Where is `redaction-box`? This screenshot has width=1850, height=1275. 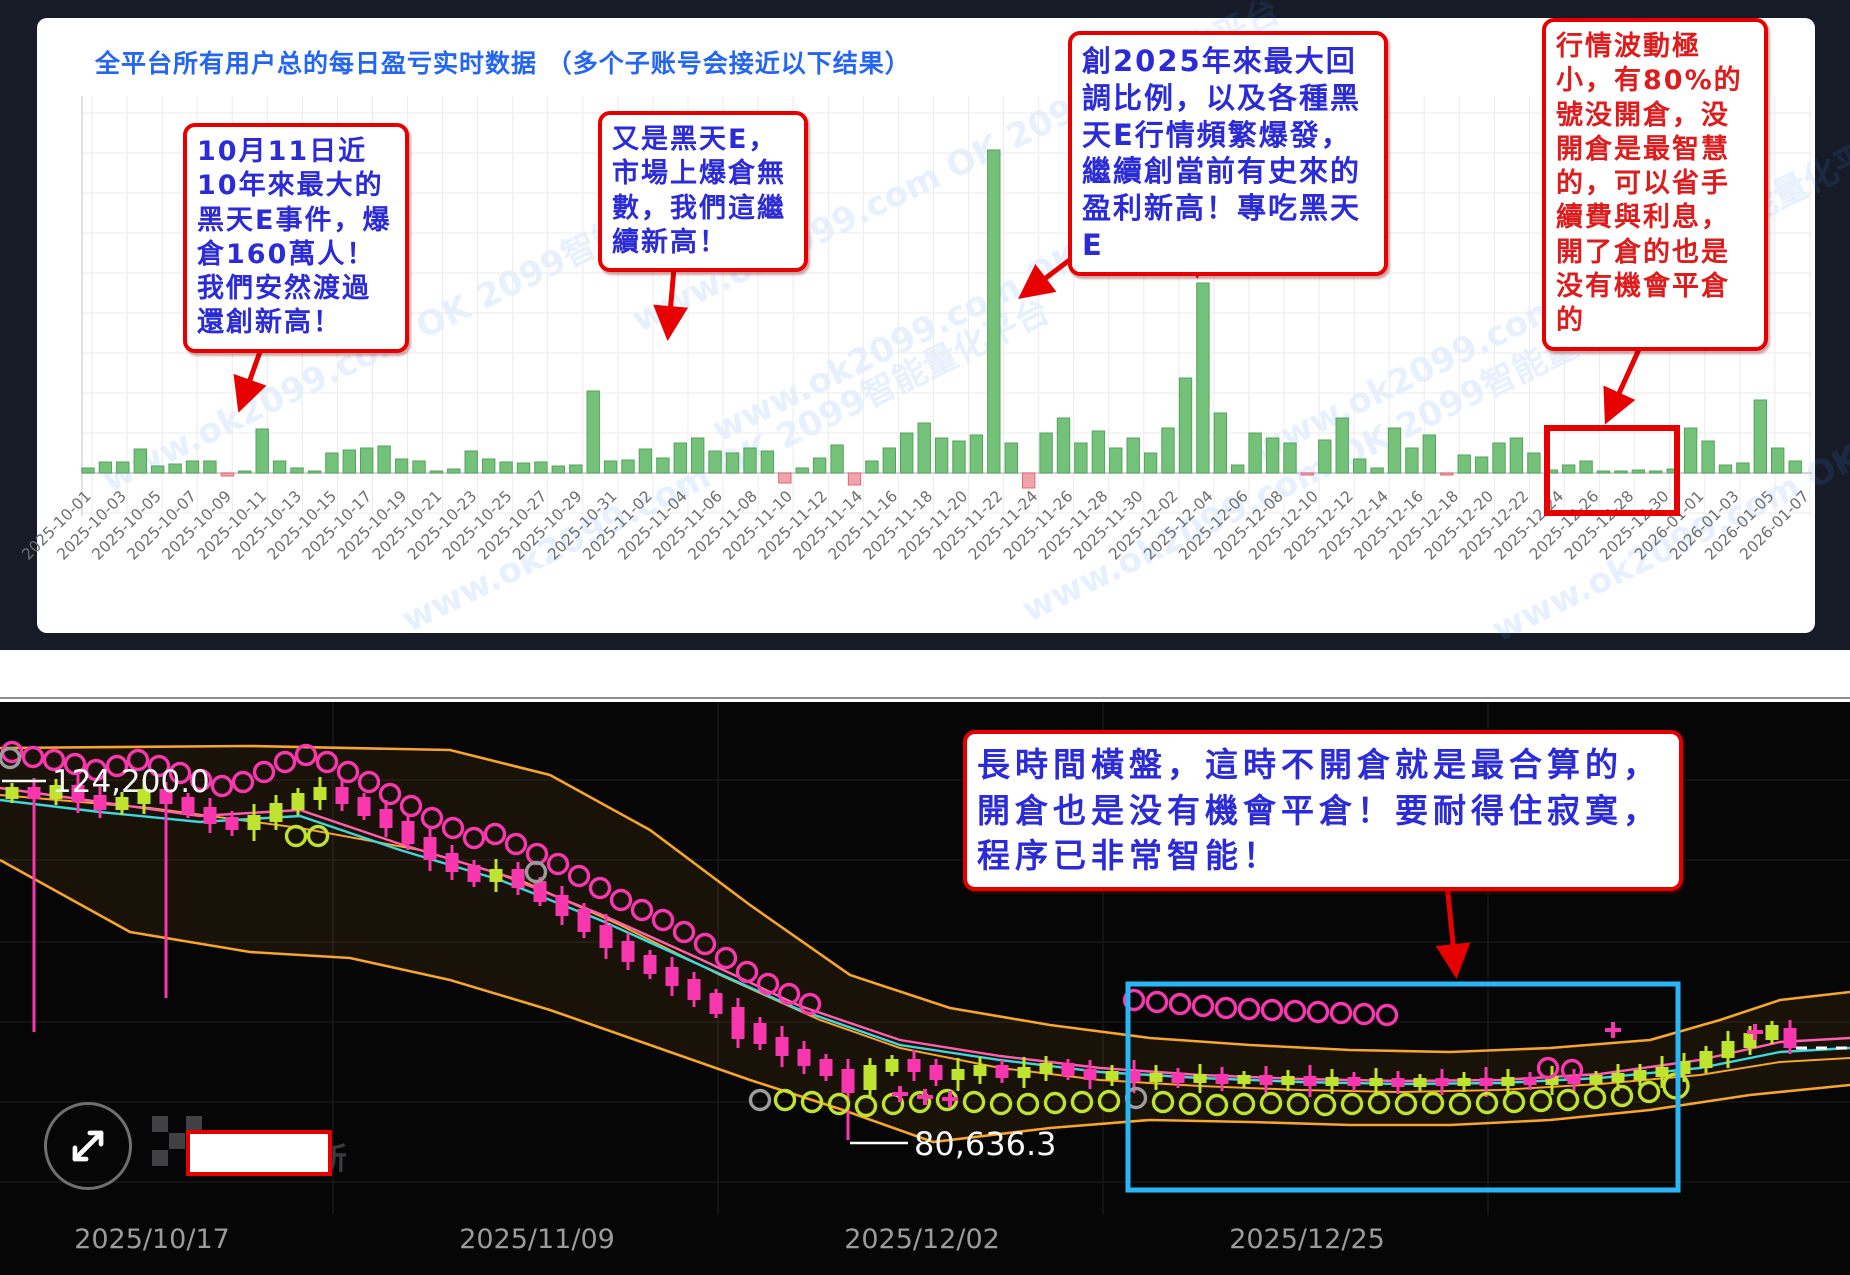 redaction-box is located at coordinates (259, 1153).